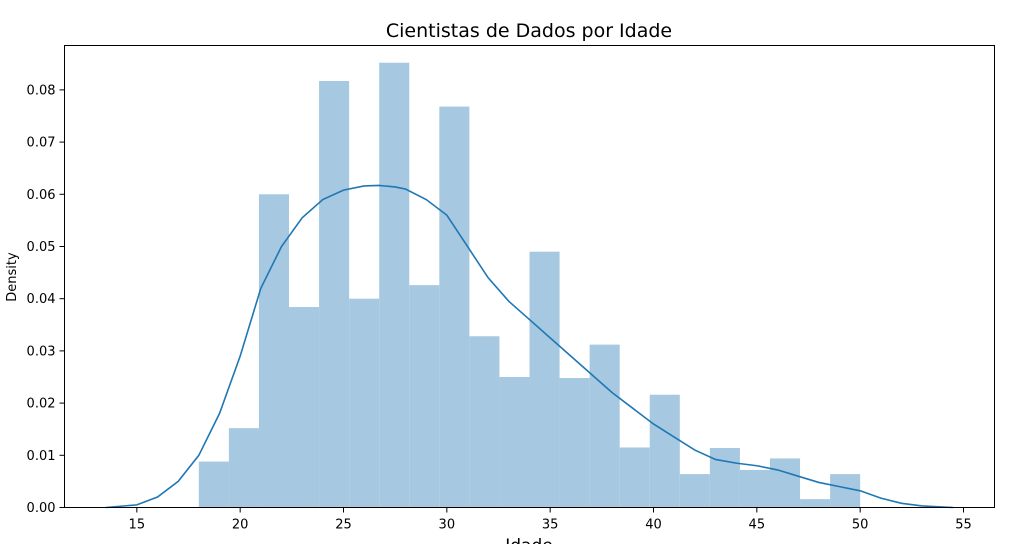  What do you see at coordinates (529, 31) in the screenshot?
I see `chart-title: Cientistas de Dados por Idade` at bounding box center [529, 31].